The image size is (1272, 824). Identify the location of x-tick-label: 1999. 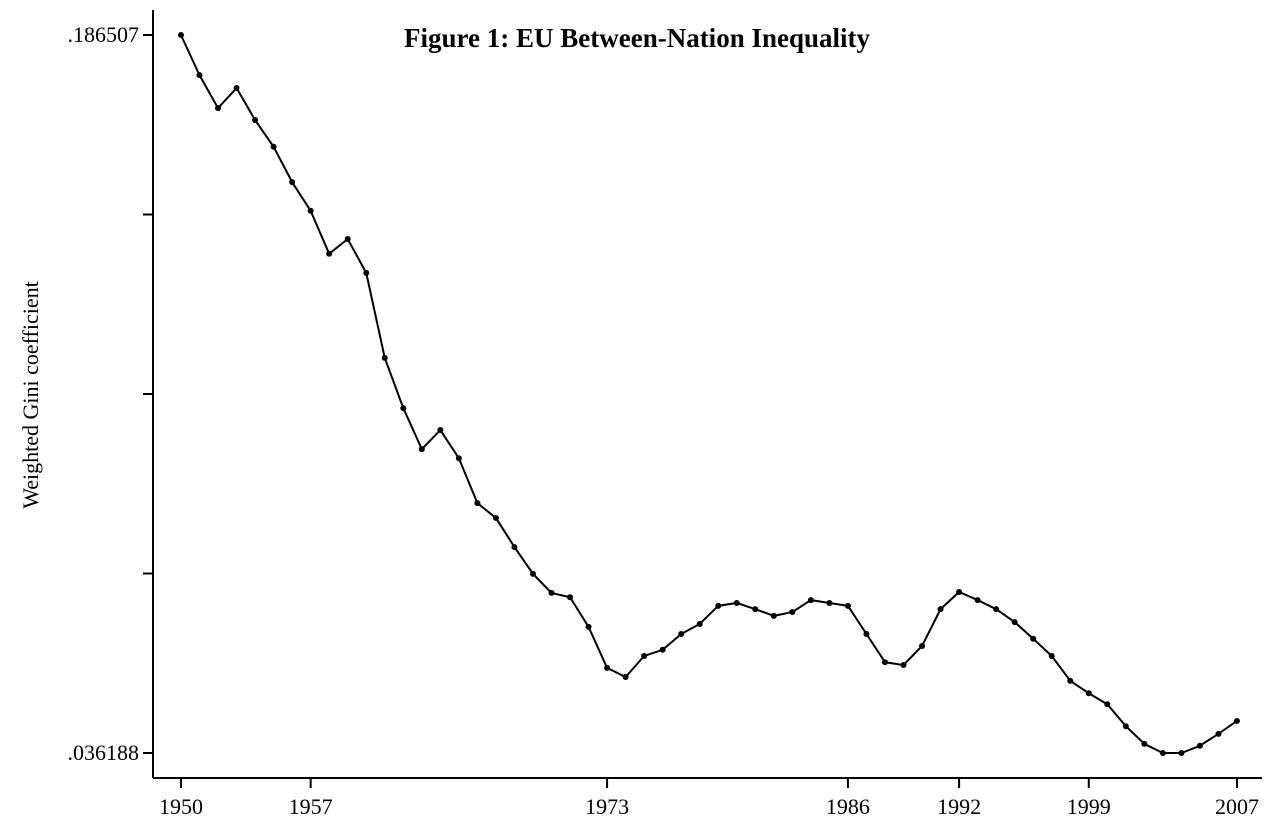
(1089, 806).